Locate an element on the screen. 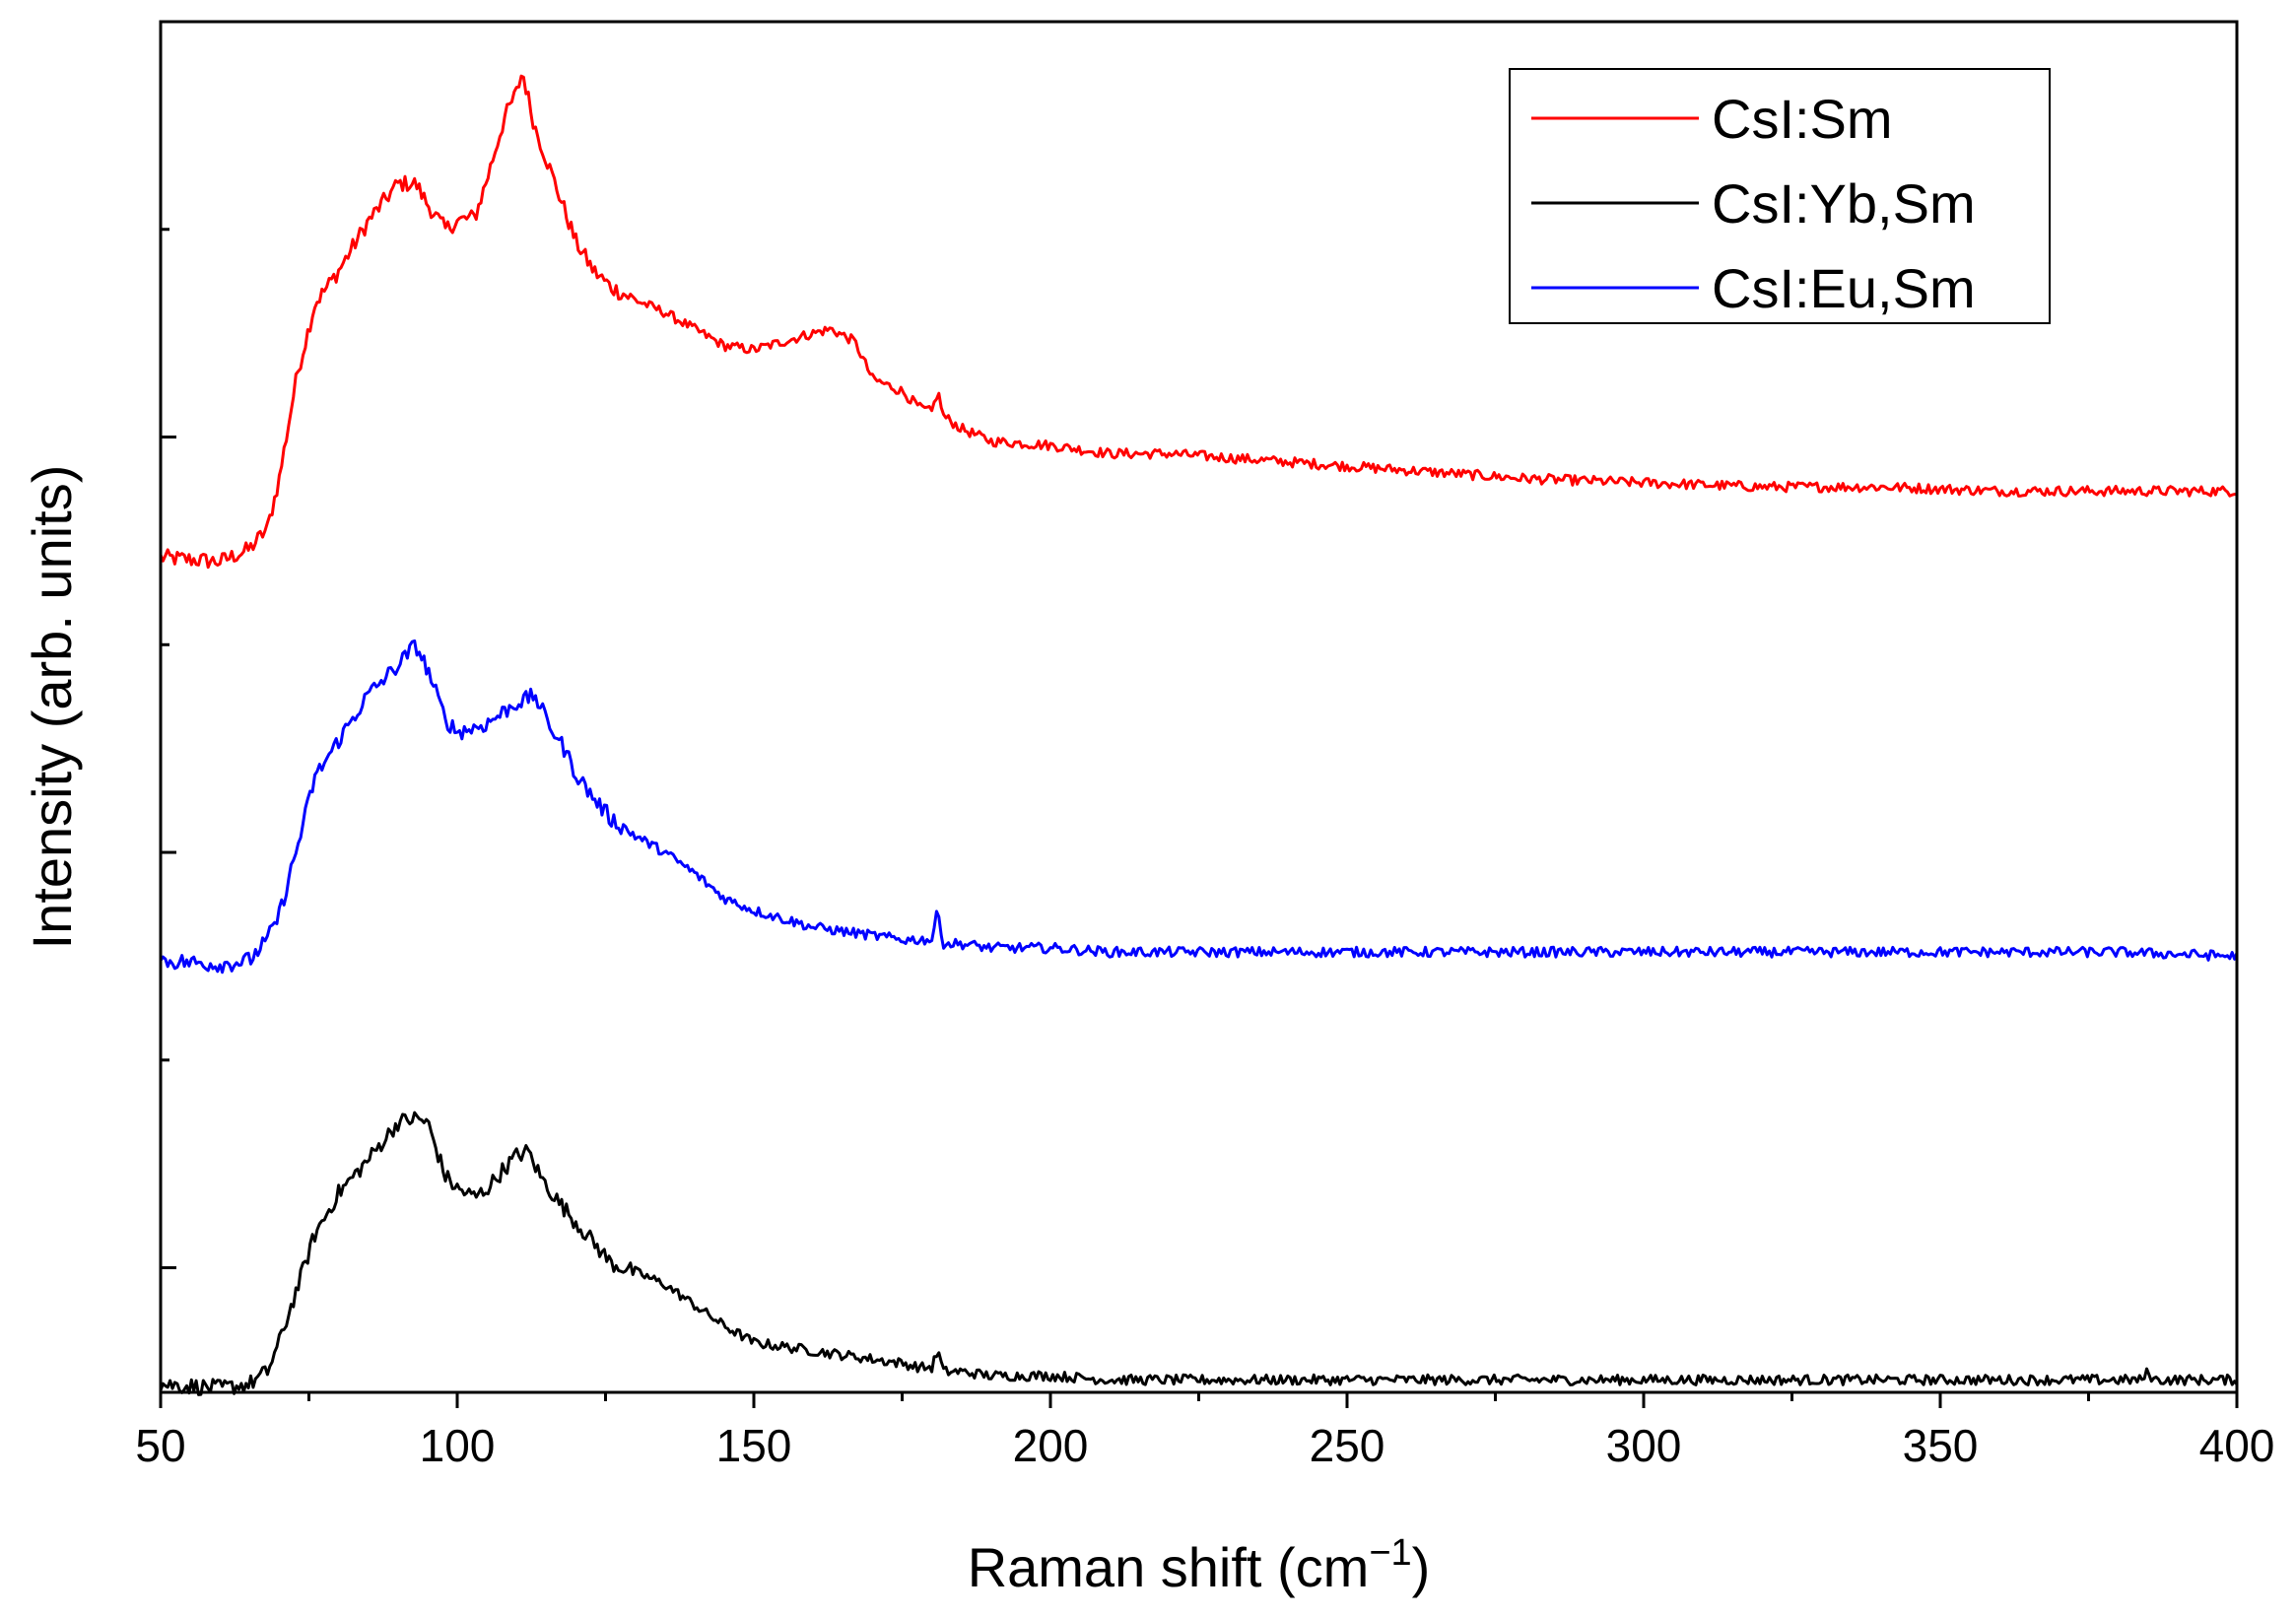 The image size is (2296, 1618). legend-label-0: CsI:Sm is located at coordinates (1802, 119).